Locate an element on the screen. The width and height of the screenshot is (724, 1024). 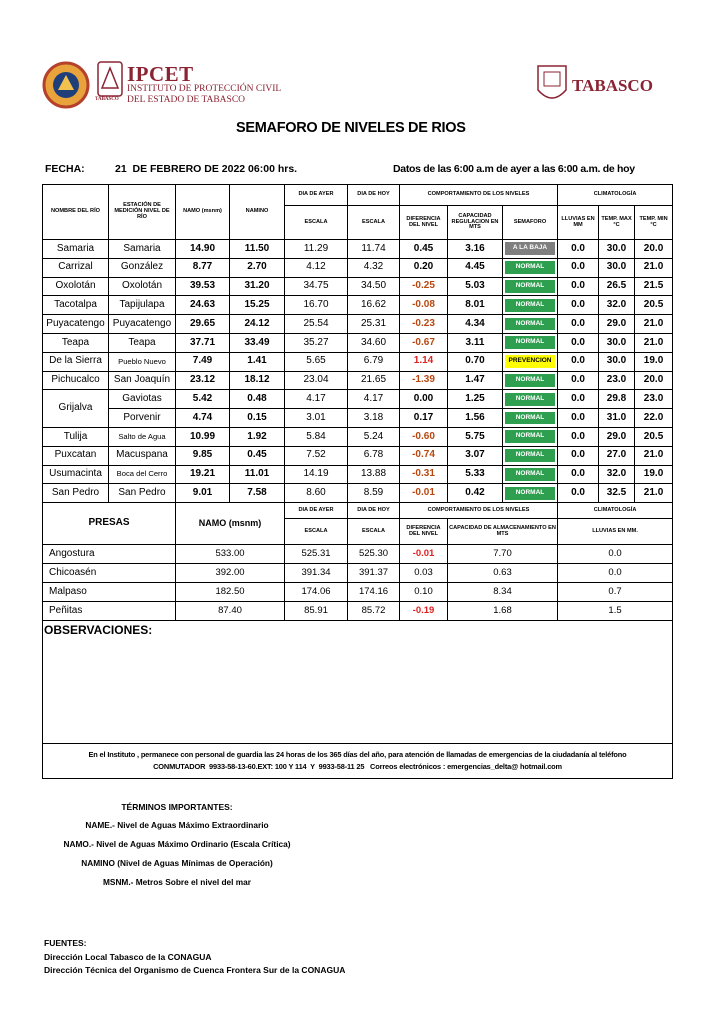
namino: 1.92 is located at coordinates (257, 436).